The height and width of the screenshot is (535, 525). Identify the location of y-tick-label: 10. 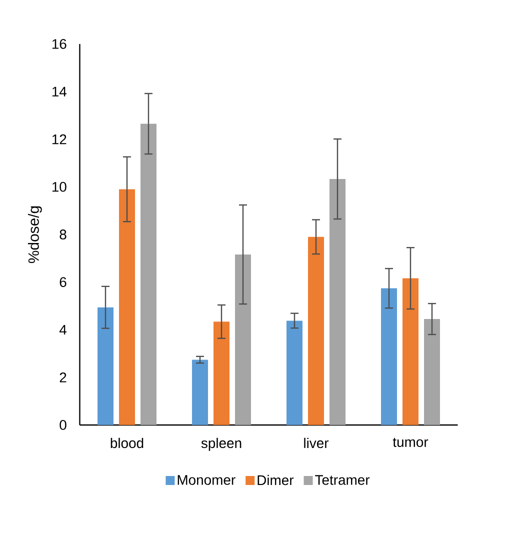
(59, 187).